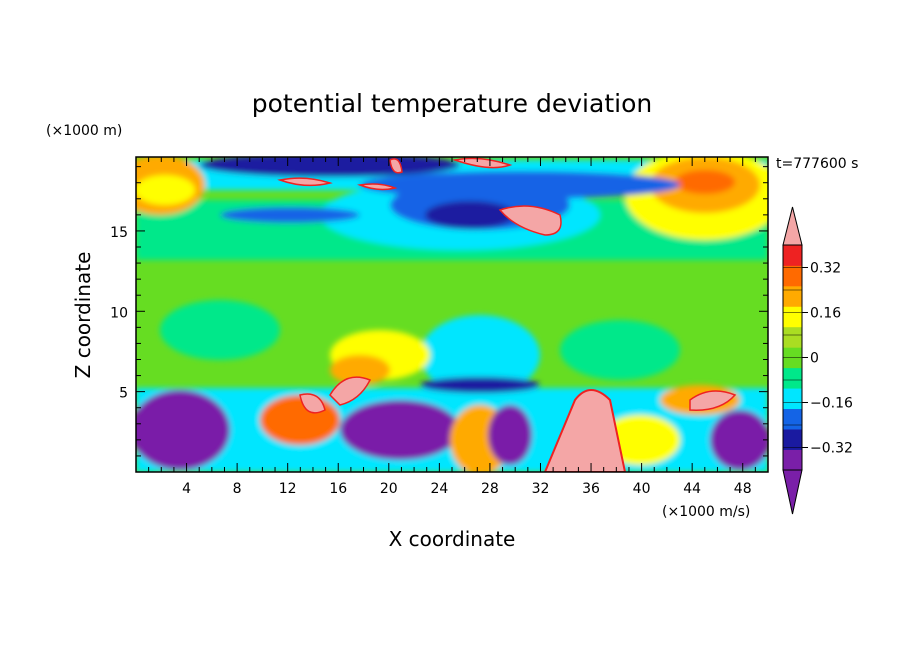  I want to click on field-purple-center, so click(400, 430).